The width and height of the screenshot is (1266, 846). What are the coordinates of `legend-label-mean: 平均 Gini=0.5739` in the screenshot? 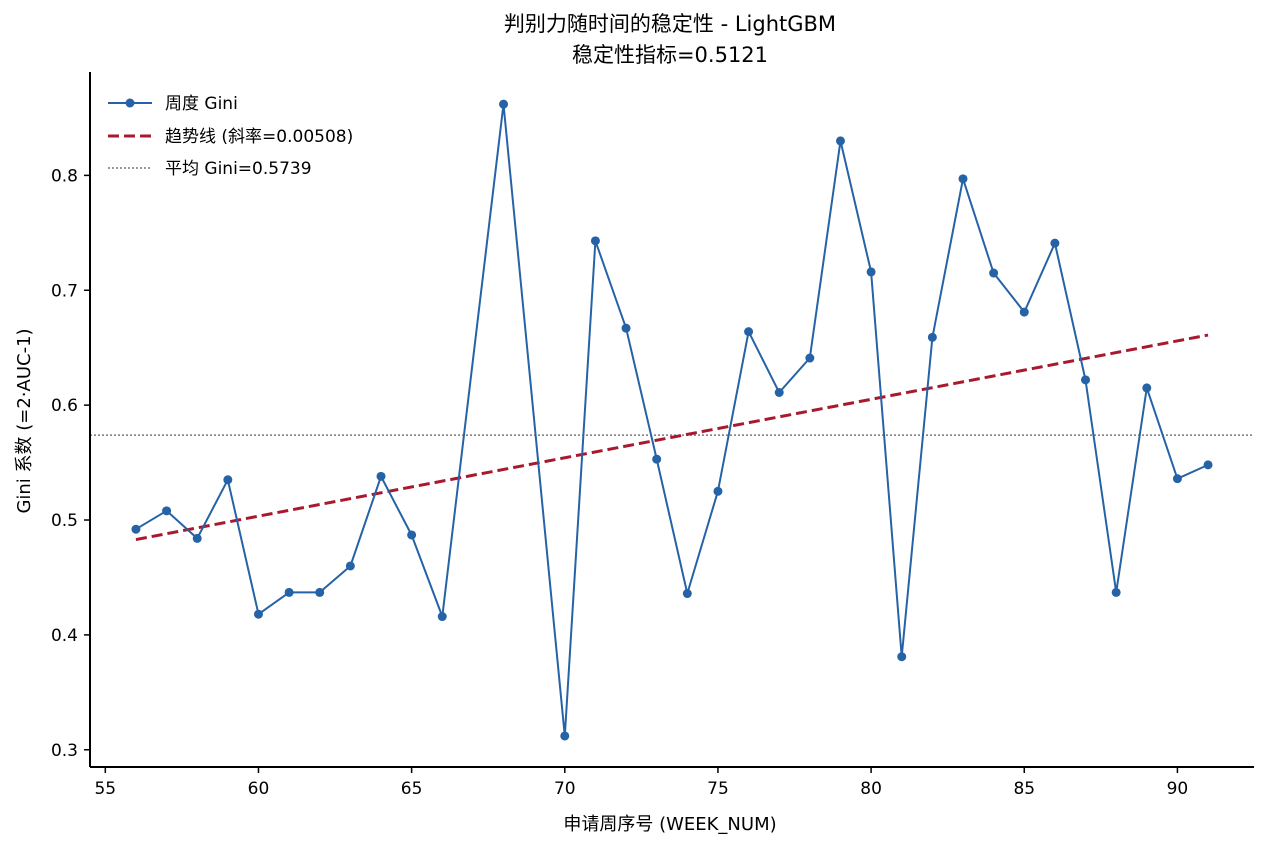 It's located at (238, 169).